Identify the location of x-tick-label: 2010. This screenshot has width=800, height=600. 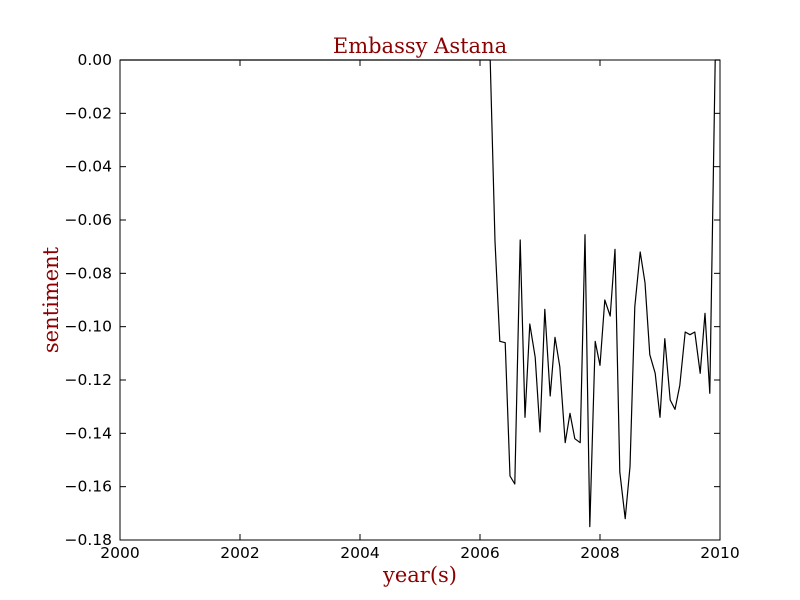
(719, 553).